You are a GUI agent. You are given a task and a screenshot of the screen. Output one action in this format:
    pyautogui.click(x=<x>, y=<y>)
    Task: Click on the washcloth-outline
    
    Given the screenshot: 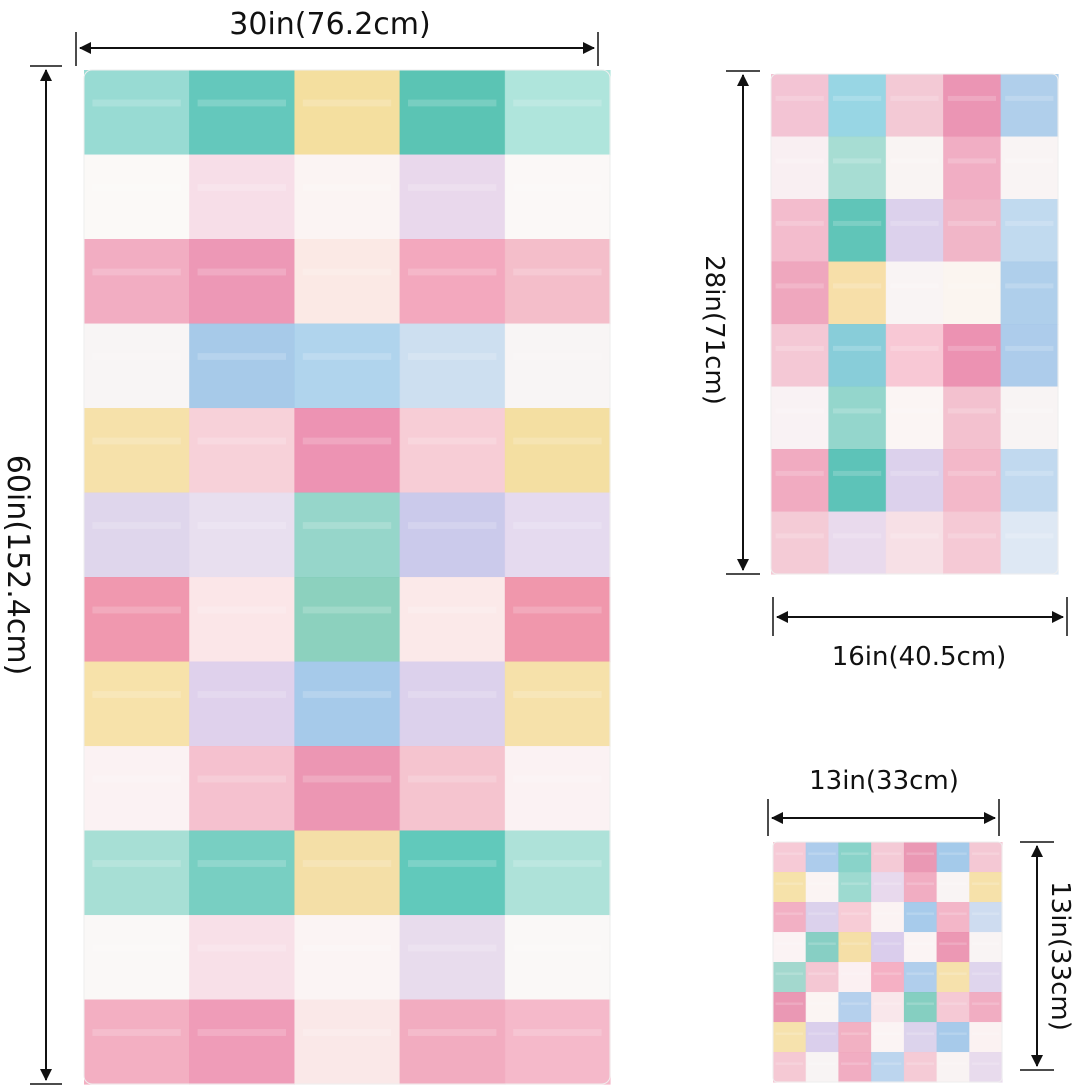 What is the action you would take?
    pyautogui.click(x=887, y=962)
    